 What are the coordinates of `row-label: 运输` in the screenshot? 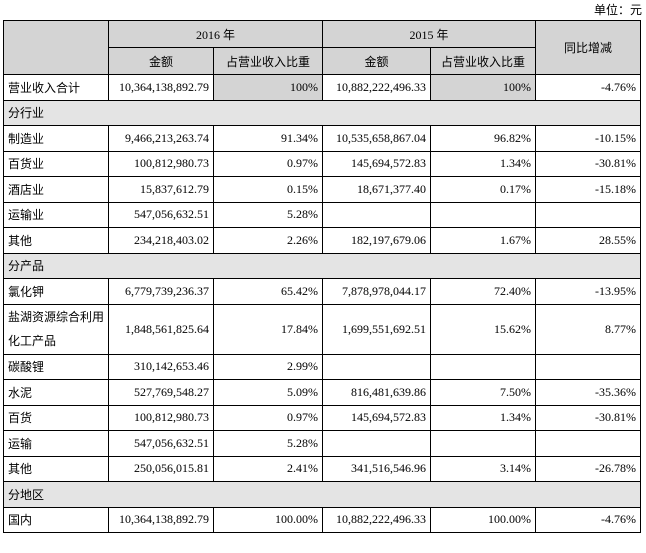 It's located at (56, 443).